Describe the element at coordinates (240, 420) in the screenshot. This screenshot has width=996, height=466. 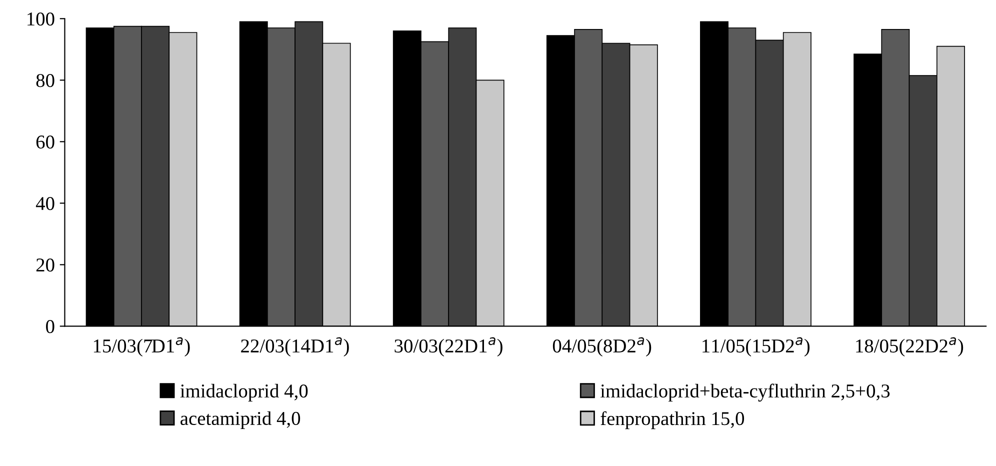
I see `legend-label: acetamiprid 4,0` at that location.